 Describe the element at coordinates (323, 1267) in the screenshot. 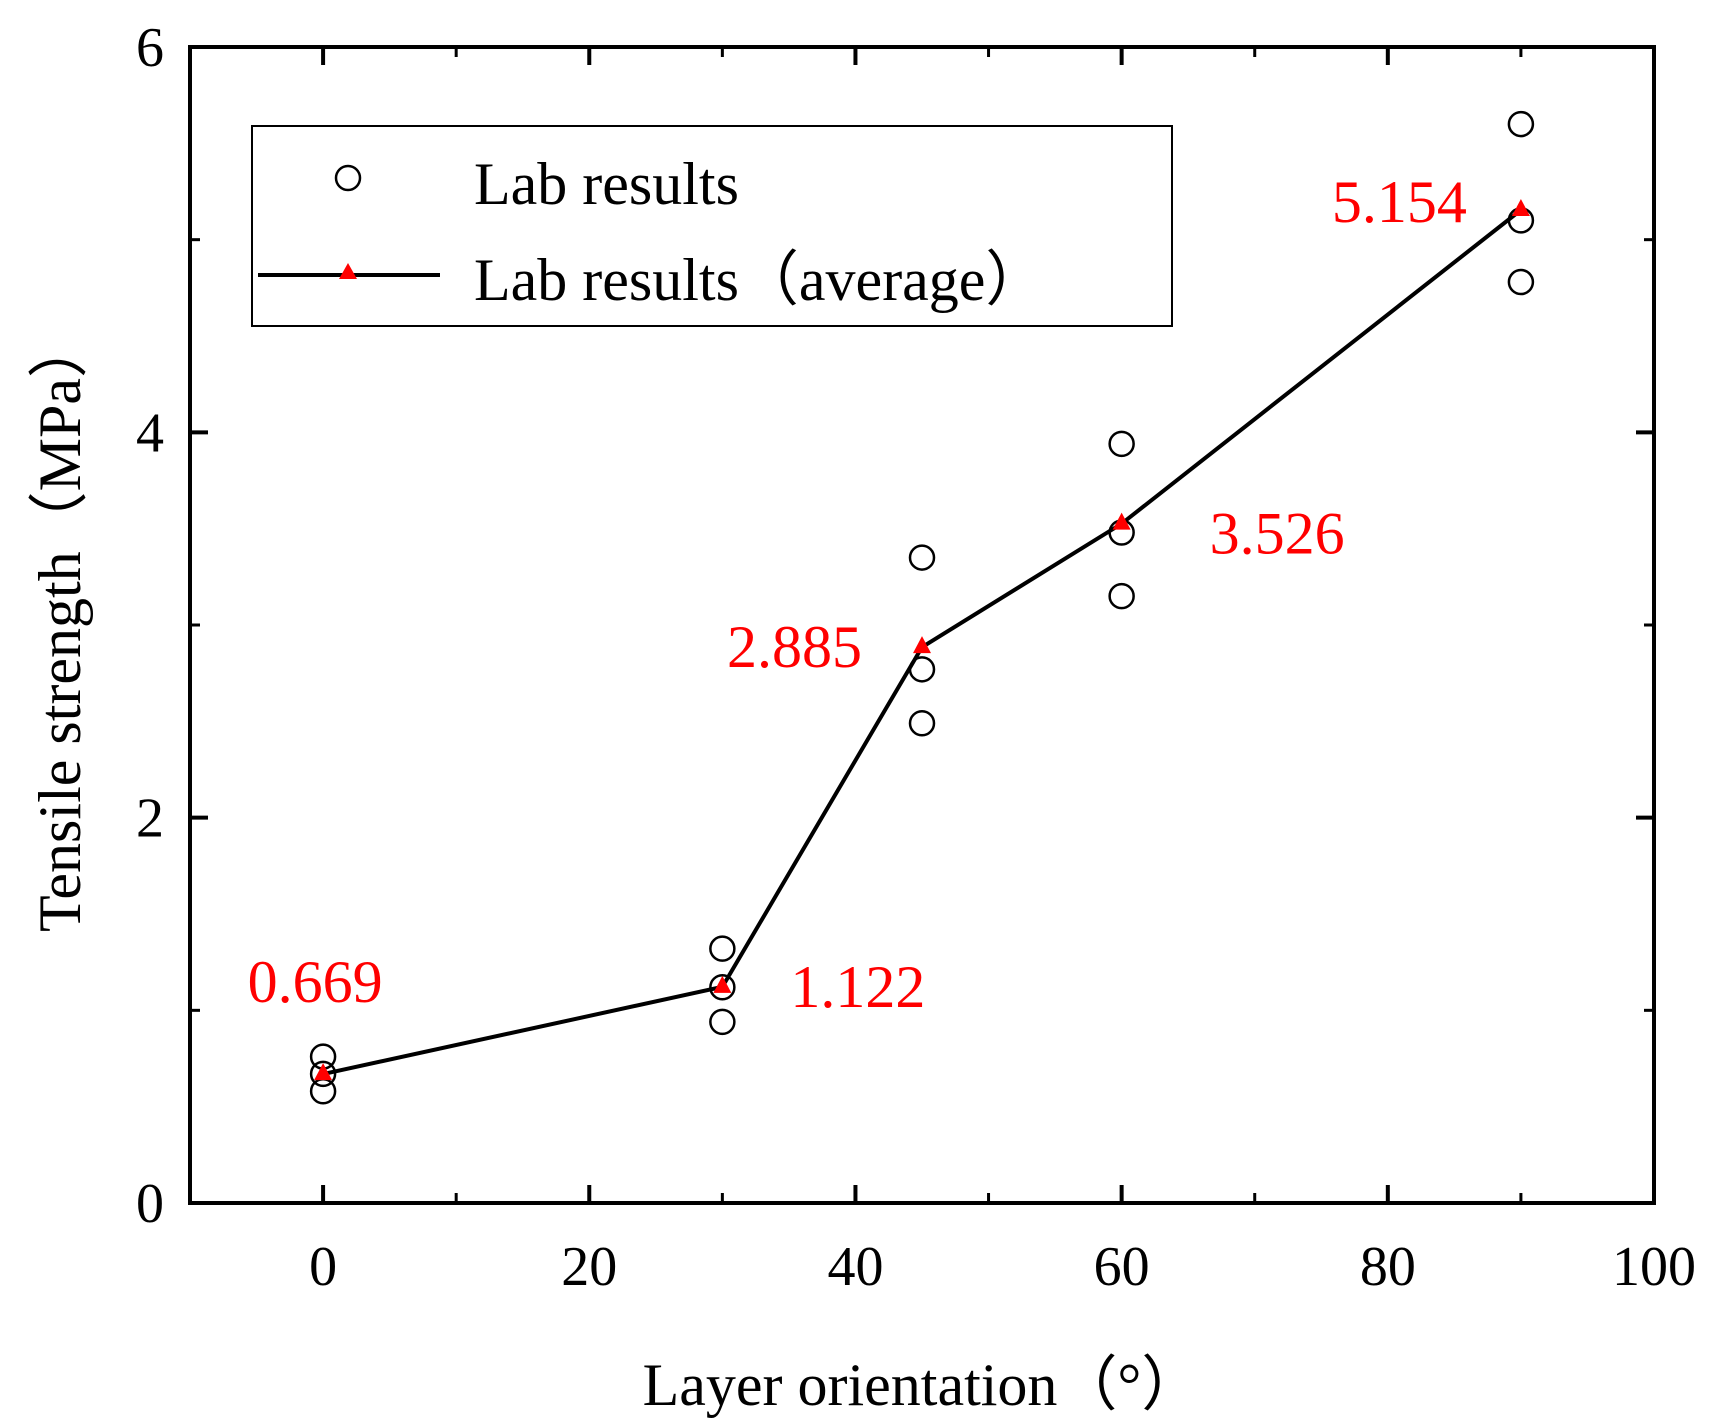

I see `x-tick-label: 0` at that location.